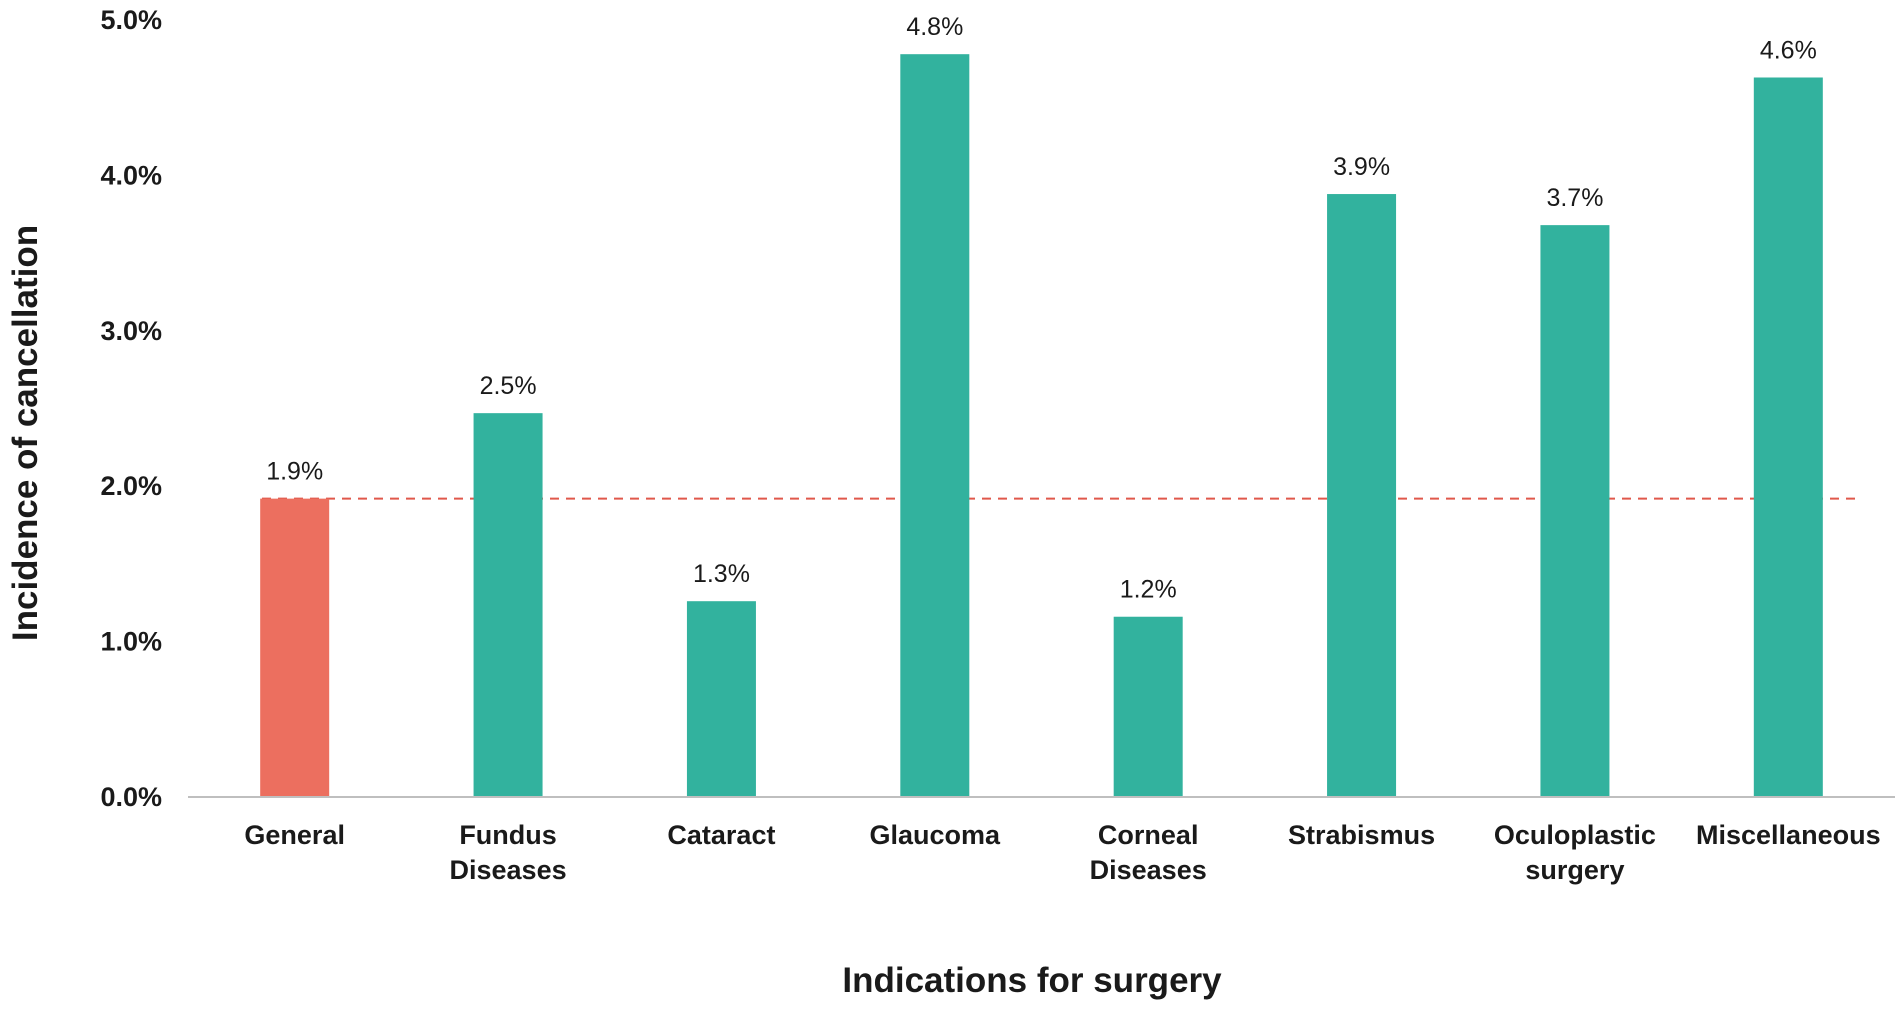  I want to click on y-tick-label: 0.0%, so click(131, 797).